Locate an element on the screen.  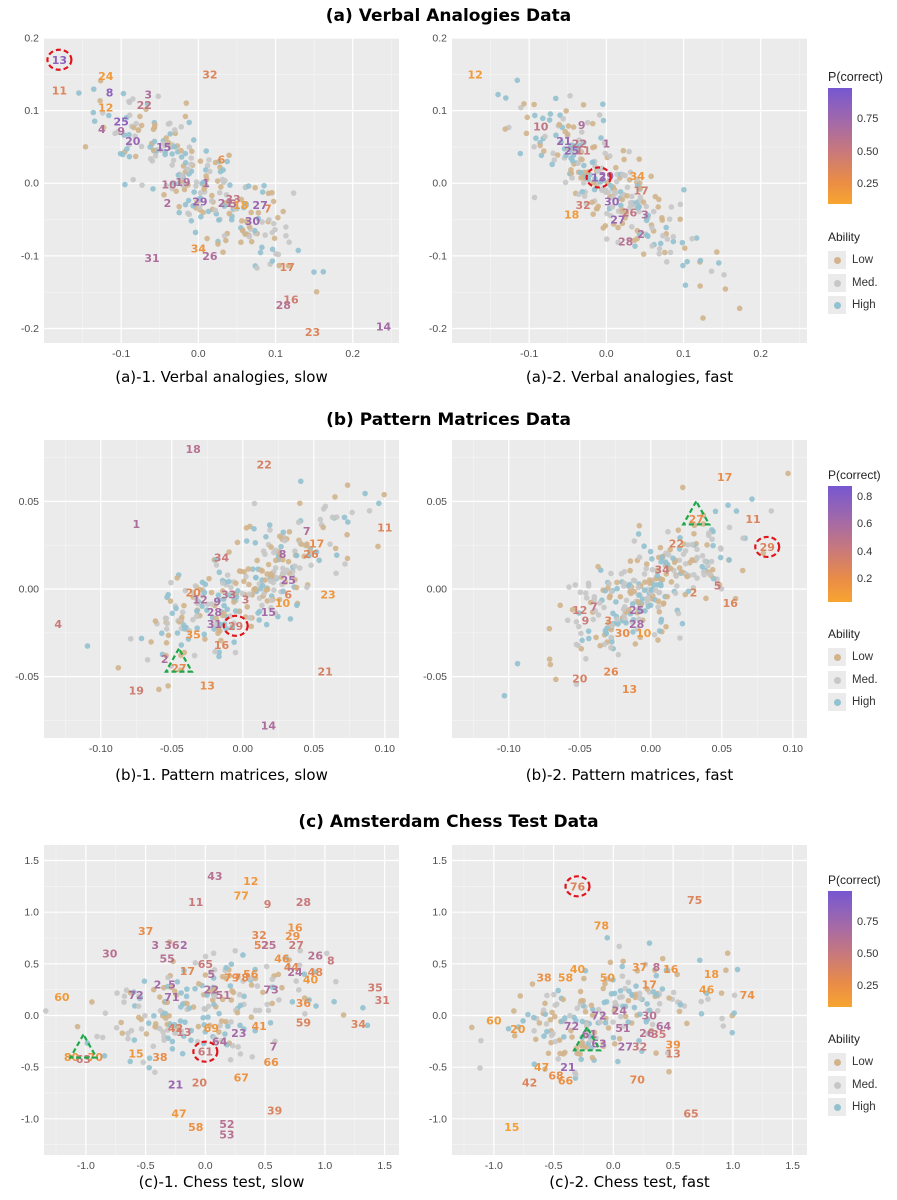
x-tick-label: -0.1 is located at coordinates (121, 354).